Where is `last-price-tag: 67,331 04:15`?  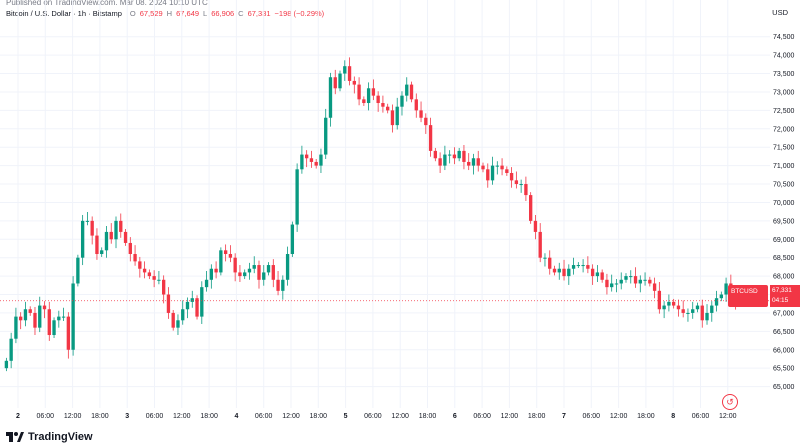
last-price-tag: 67,331 04:15 is located at coordinates (785, 296).